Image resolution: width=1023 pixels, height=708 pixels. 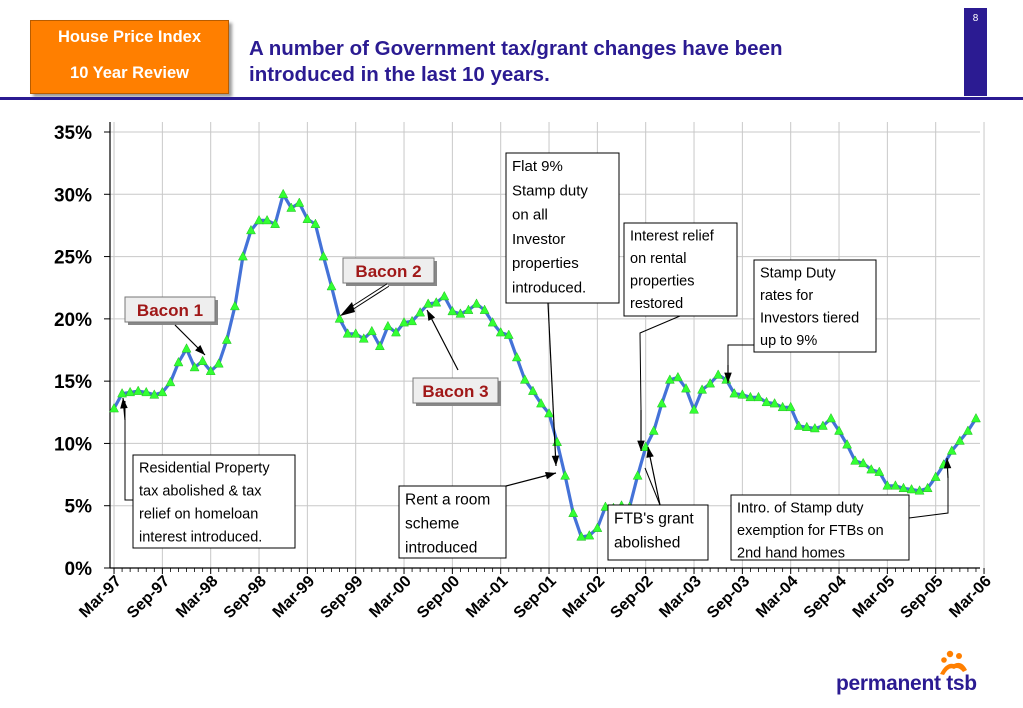 I want to click on x-tick-label: Sep-00, so click(x=438, y=597).